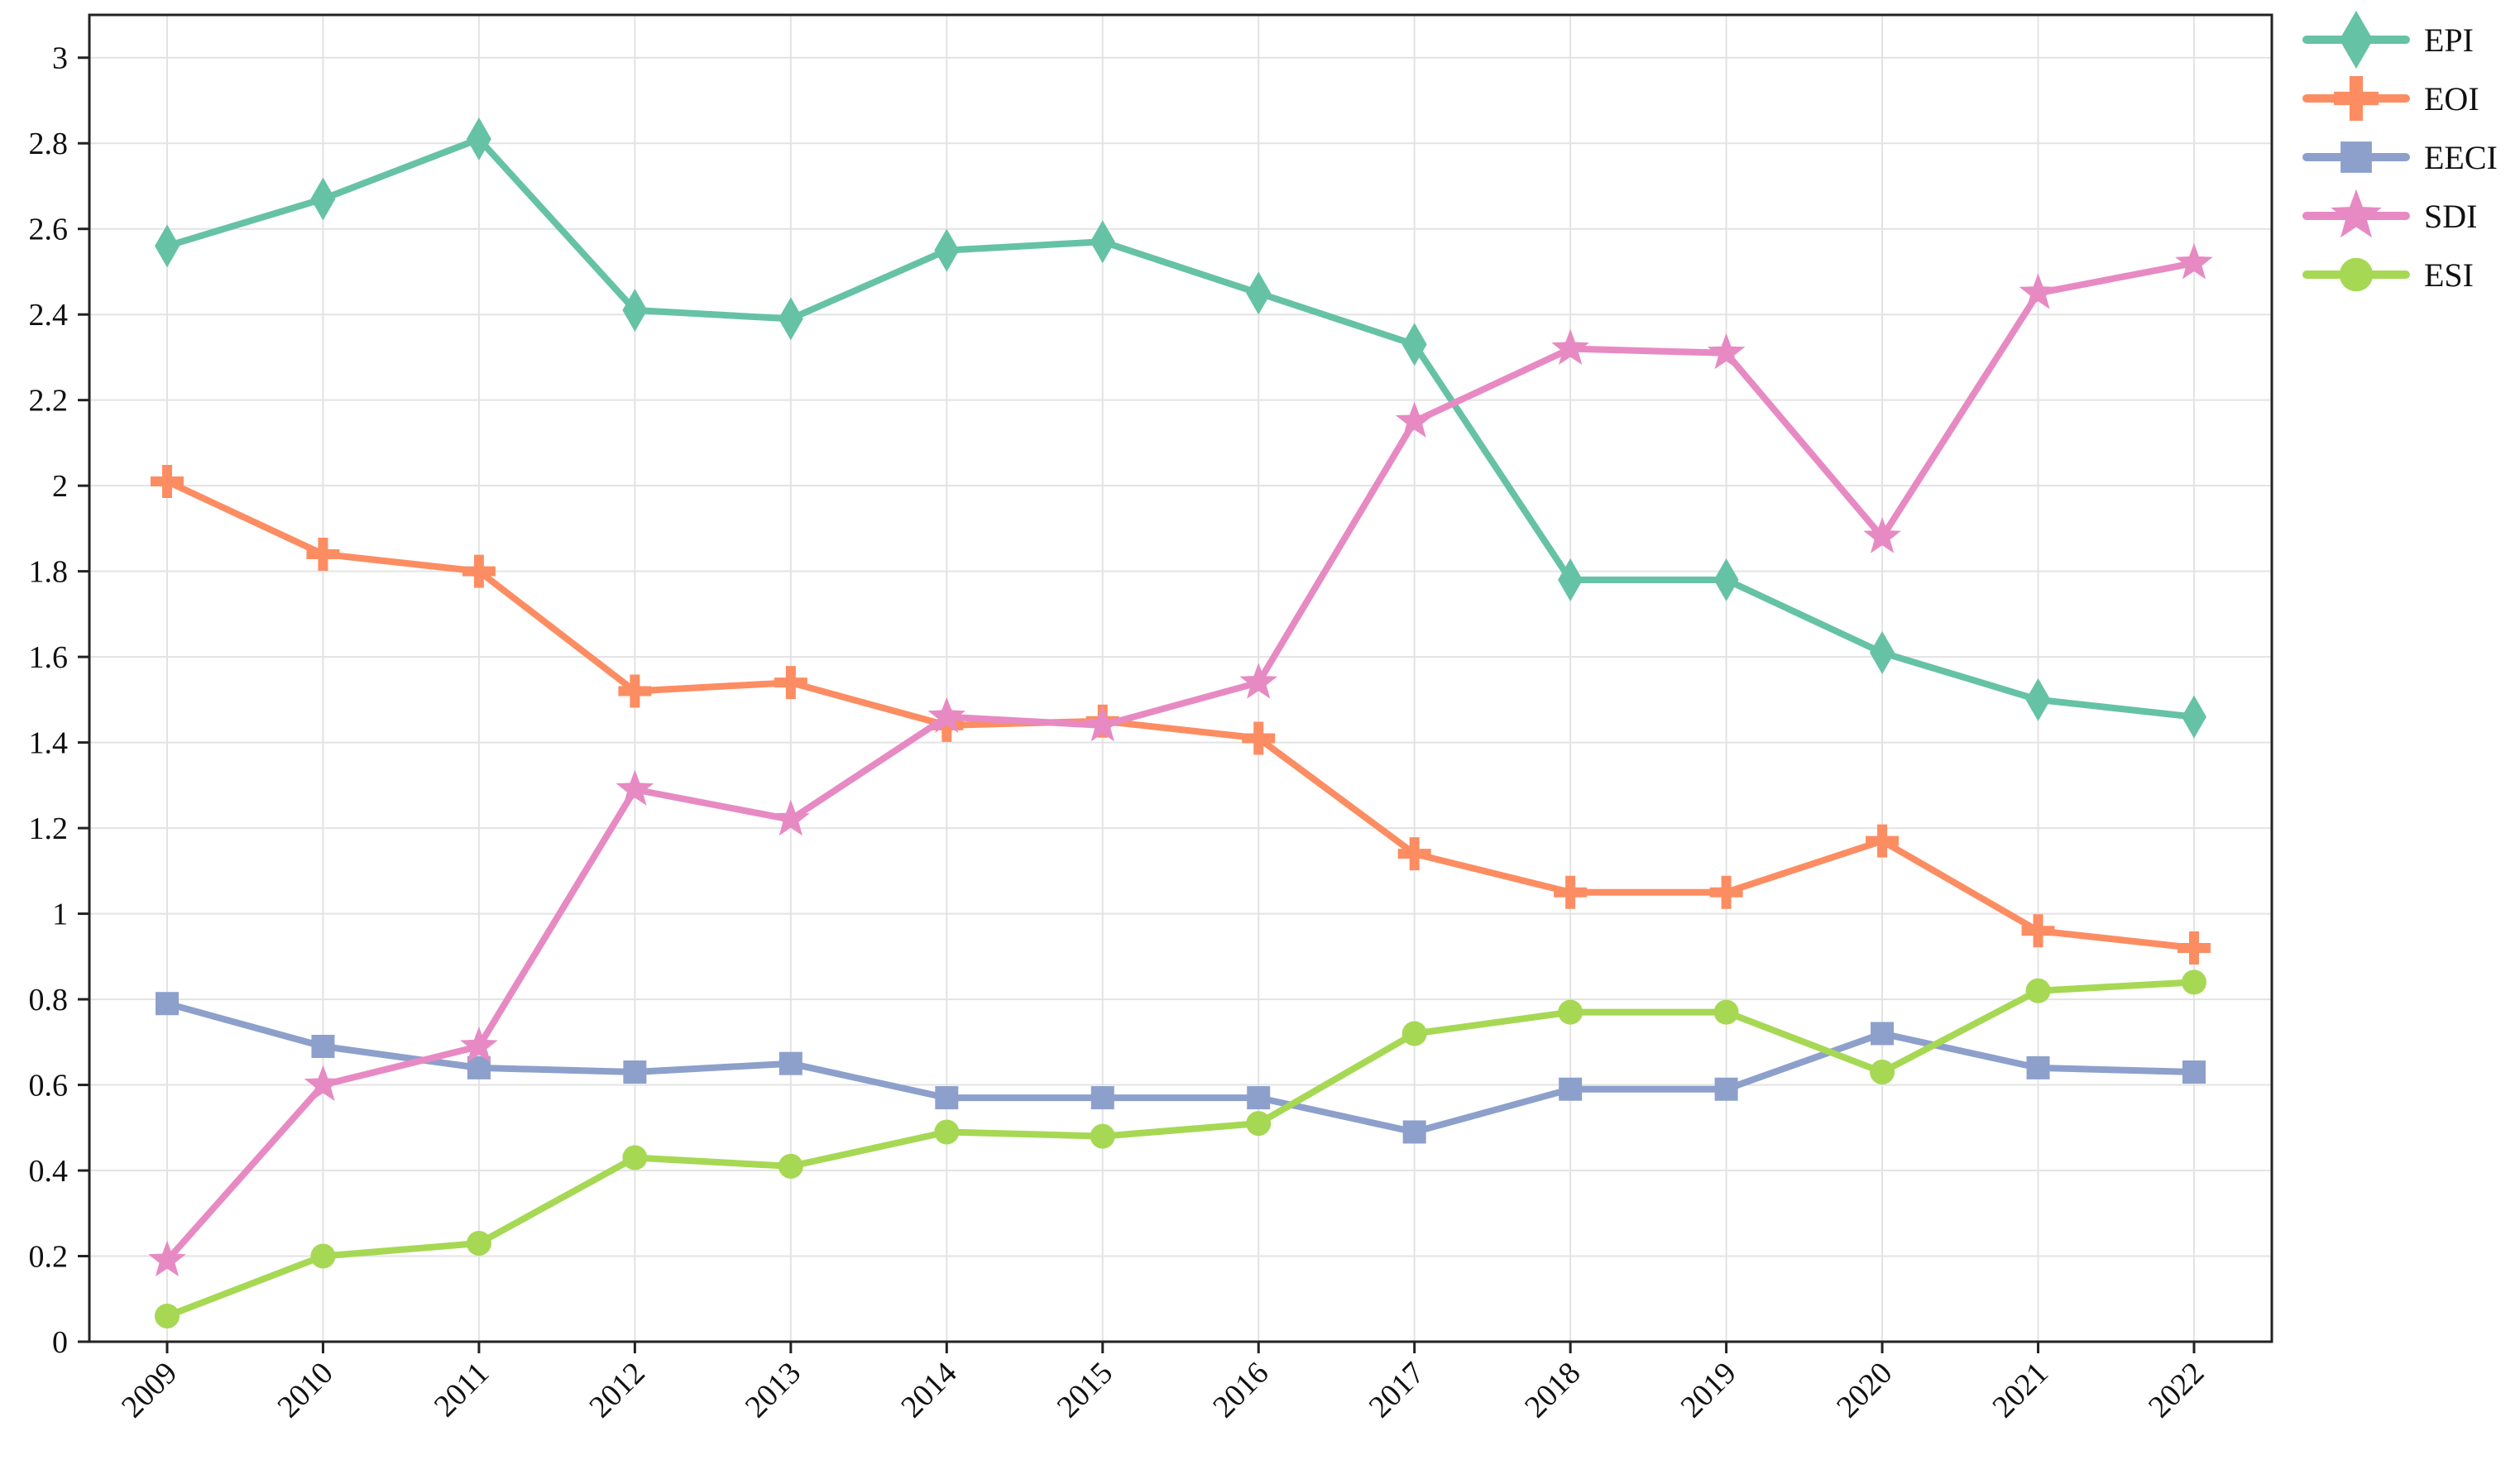 This screenshot has width=2520, height=1460. Describe the element at coordinates (2038, 699) in the screenshot. I see `epi-point-2021` at that location.